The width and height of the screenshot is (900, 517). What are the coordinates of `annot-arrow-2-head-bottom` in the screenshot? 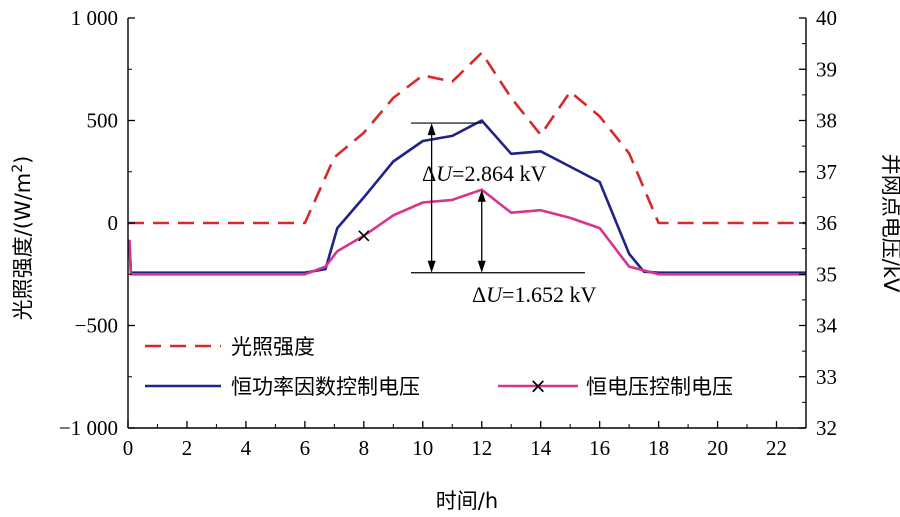 It's located at (481, 266).